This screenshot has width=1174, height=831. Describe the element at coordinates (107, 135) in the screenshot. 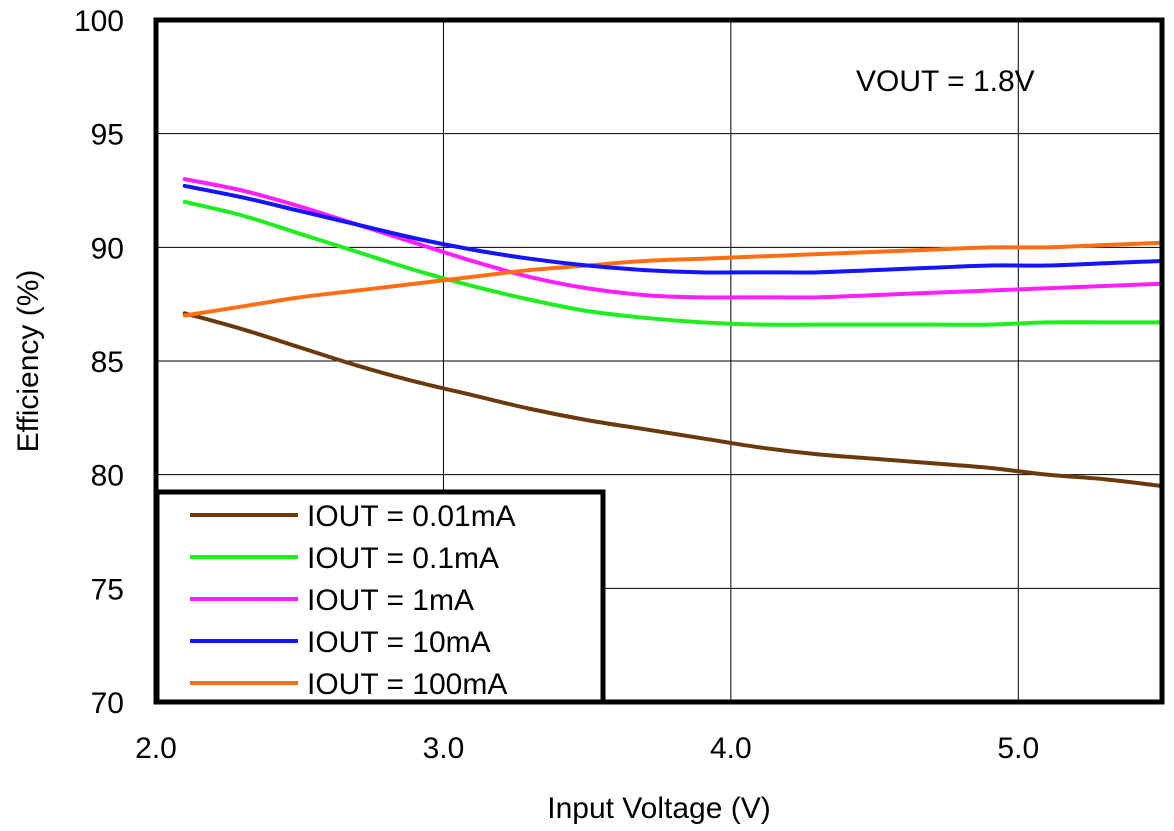

I see `y-tick-label: 95` at that location.